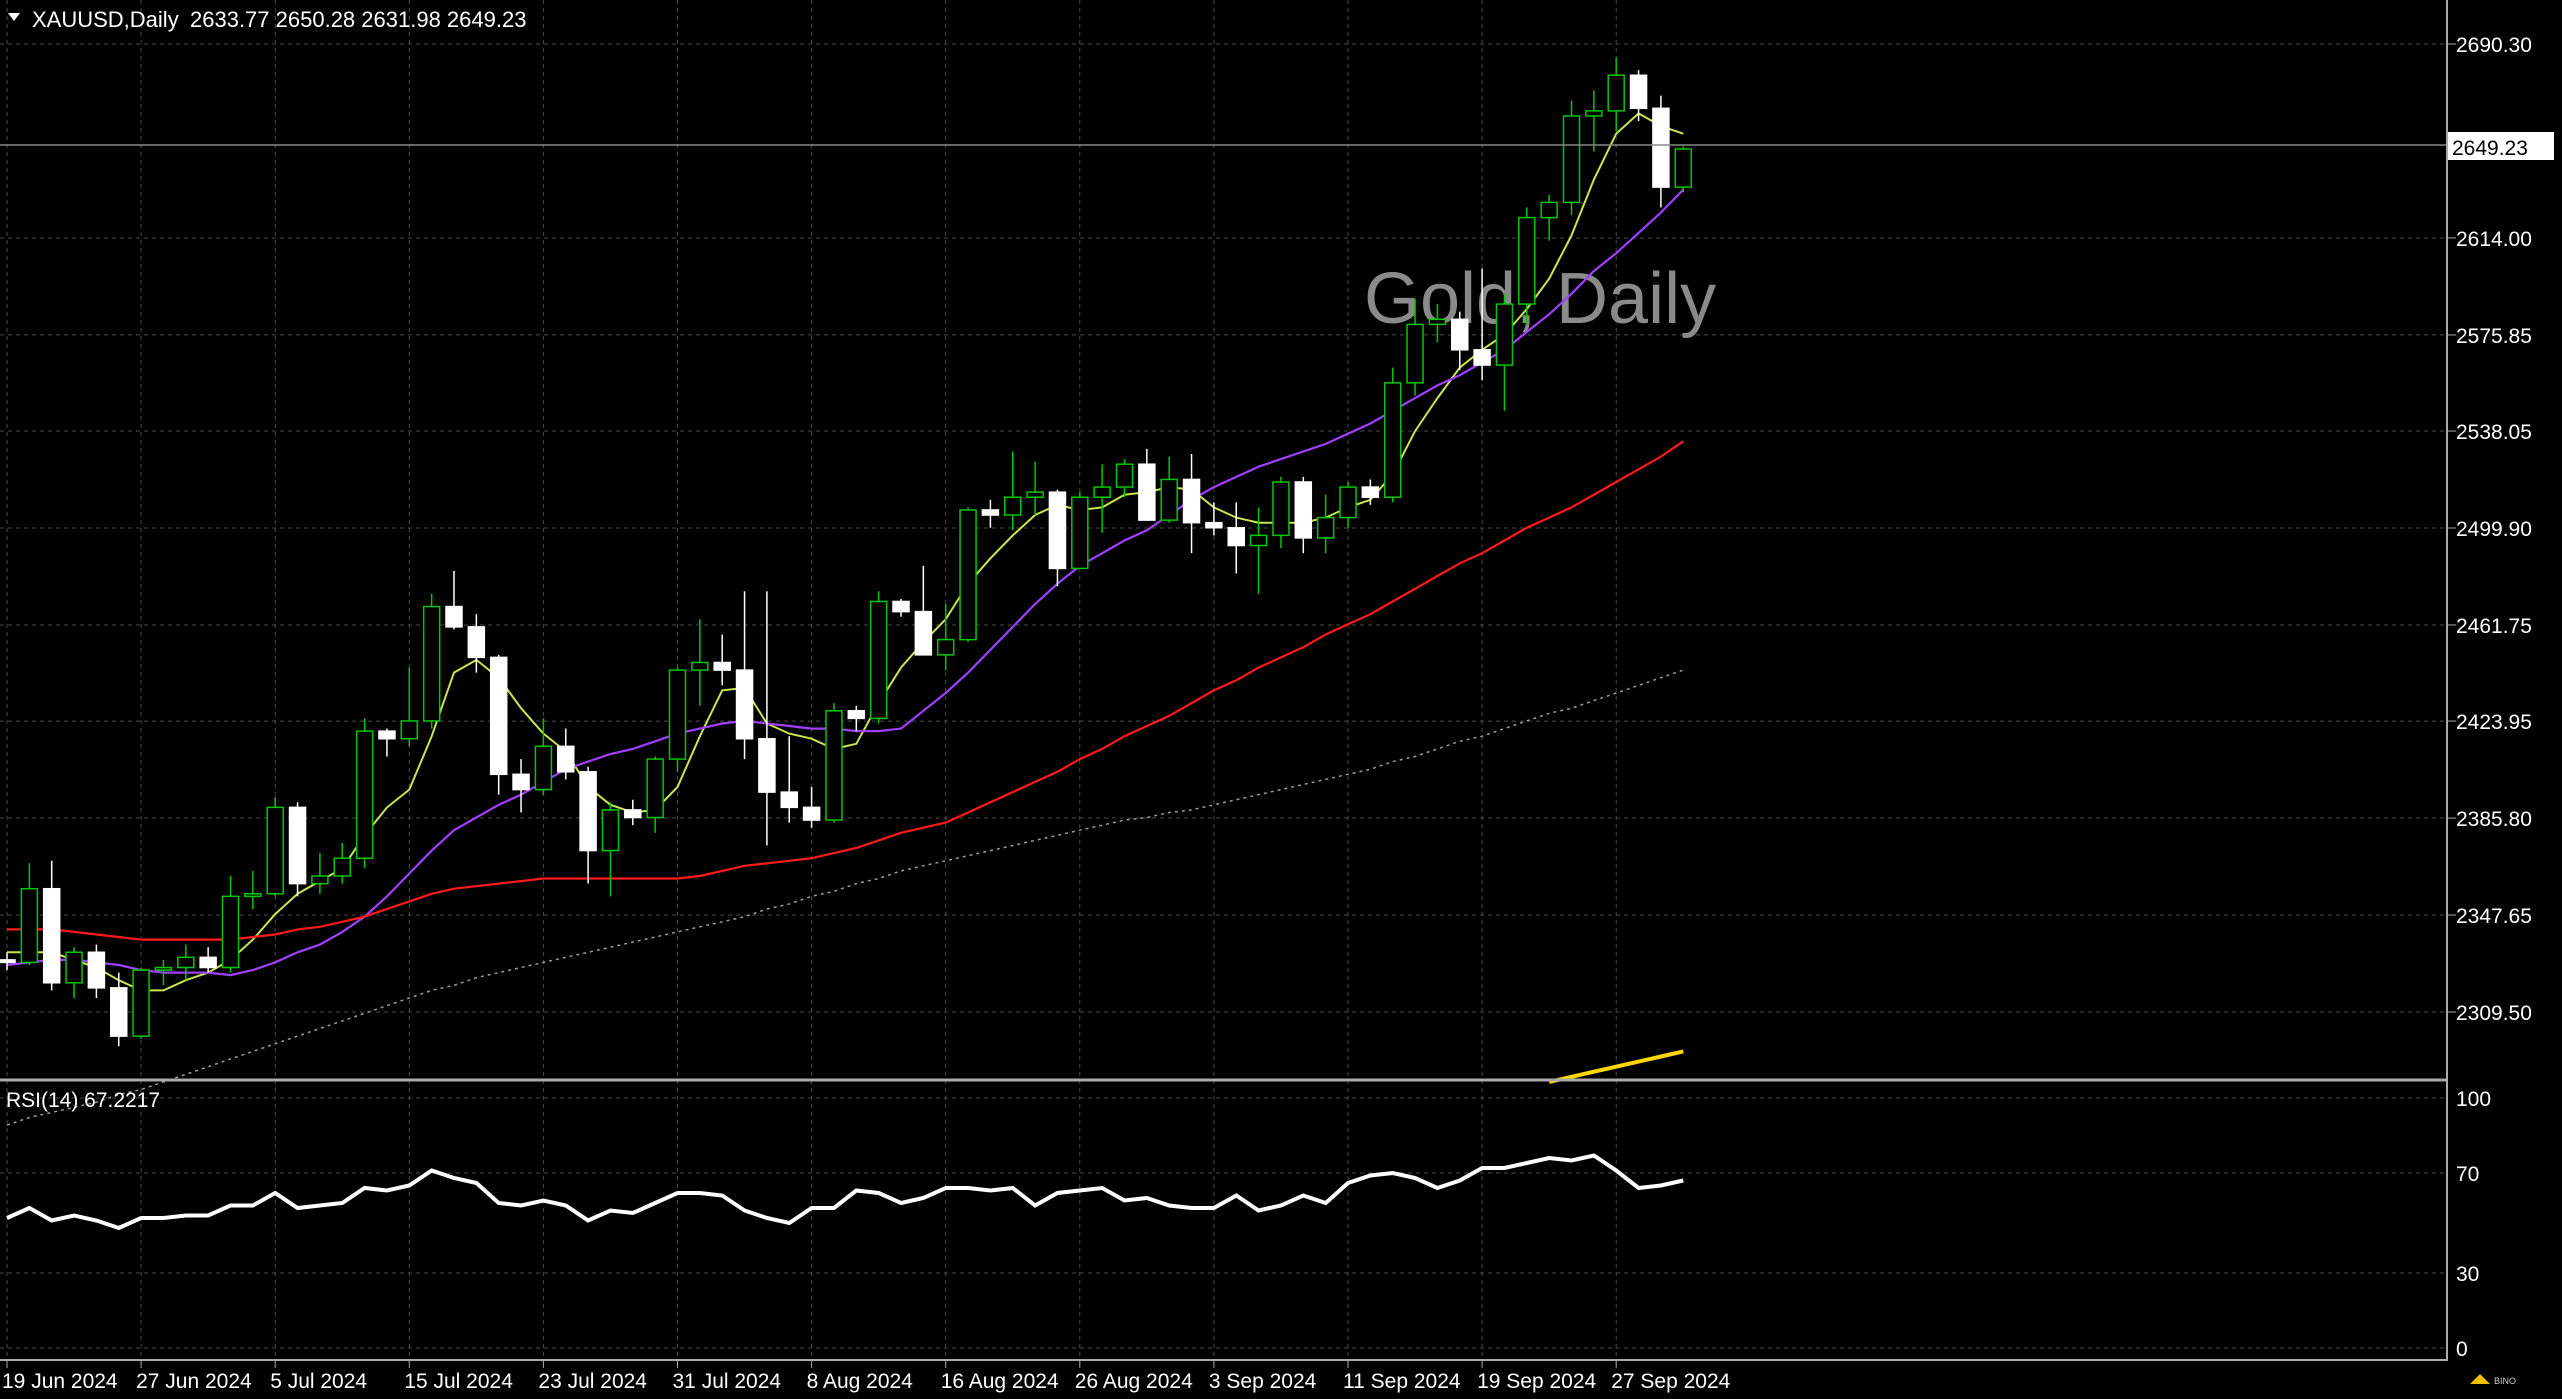  I want to click on rsi-line, so click(845, 1192).